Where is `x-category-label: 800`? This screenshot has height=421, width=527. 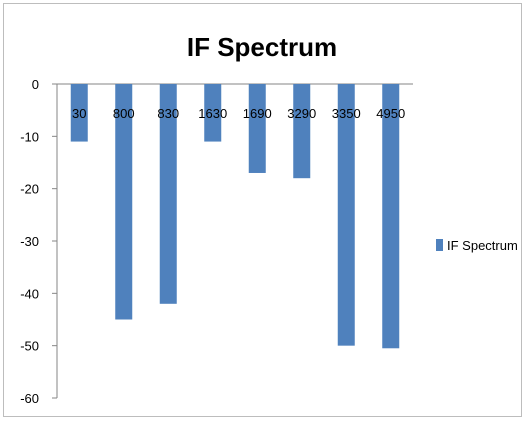 x-category-label: 800 is located at coordinates (124, 113).